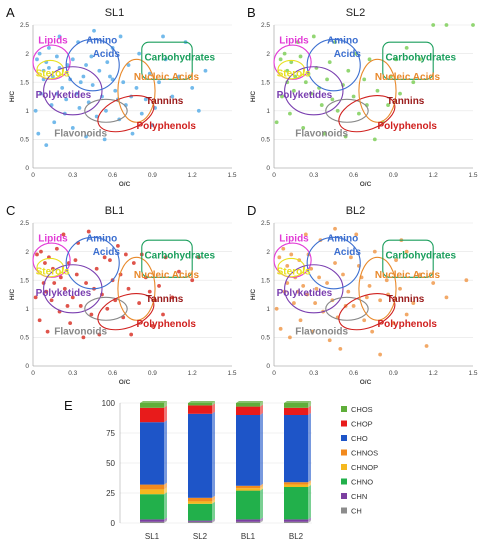 This screenshot has height=550, width=484. Describe the element at coordinates (101, 238) in the screenshot. I see `amino-label: Amino` at that location.